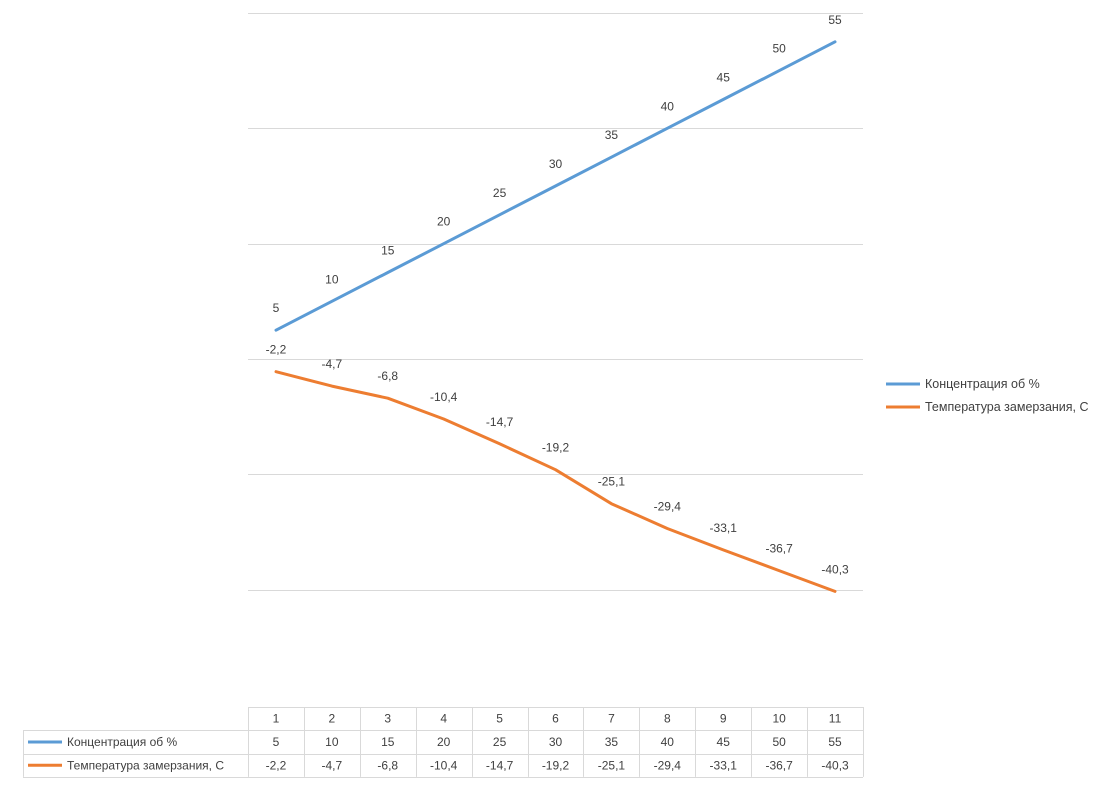 This screenshot has height=789, width=1110. What do you see at coordinates (444, 742) in the screenshot?
I see `table-cell: 20` at bounding box center [444, 742].